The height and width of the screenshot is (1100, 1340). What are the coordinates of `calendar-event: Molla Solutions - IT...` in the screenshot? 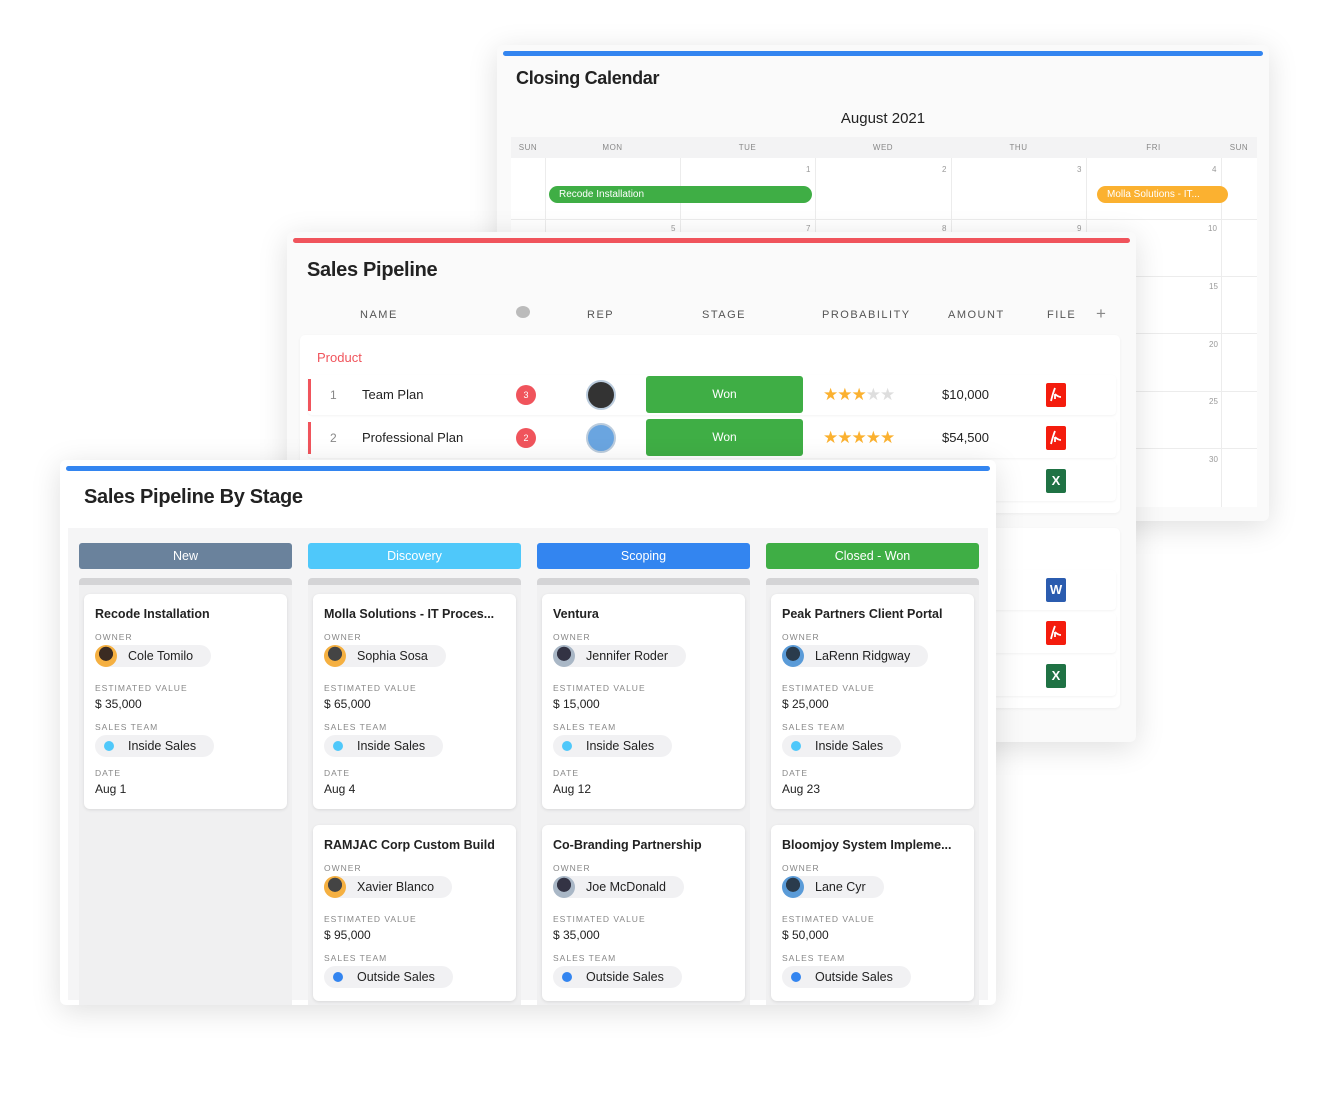 It's located at (1162, 194).